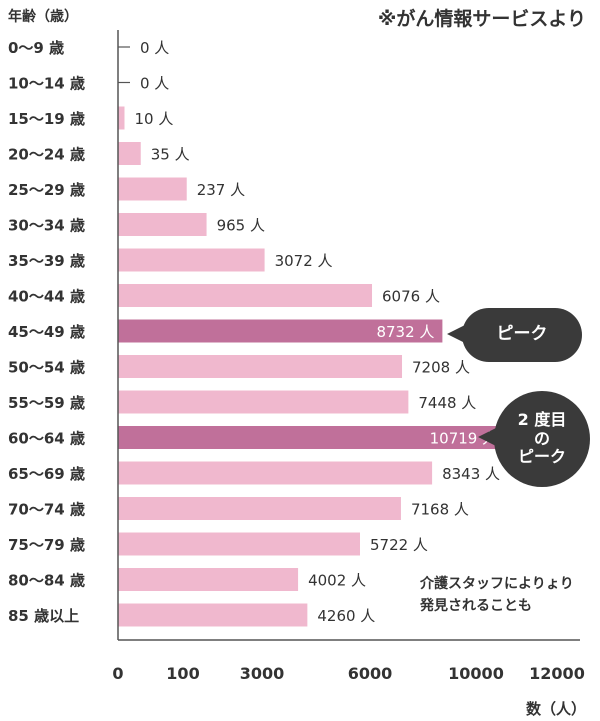 Image resolution: width=600 pixels, height=721 pixels. Describe the element at coordinates (557, 673) in the screenshot. I see `x-tick-label: 12000` at that location.